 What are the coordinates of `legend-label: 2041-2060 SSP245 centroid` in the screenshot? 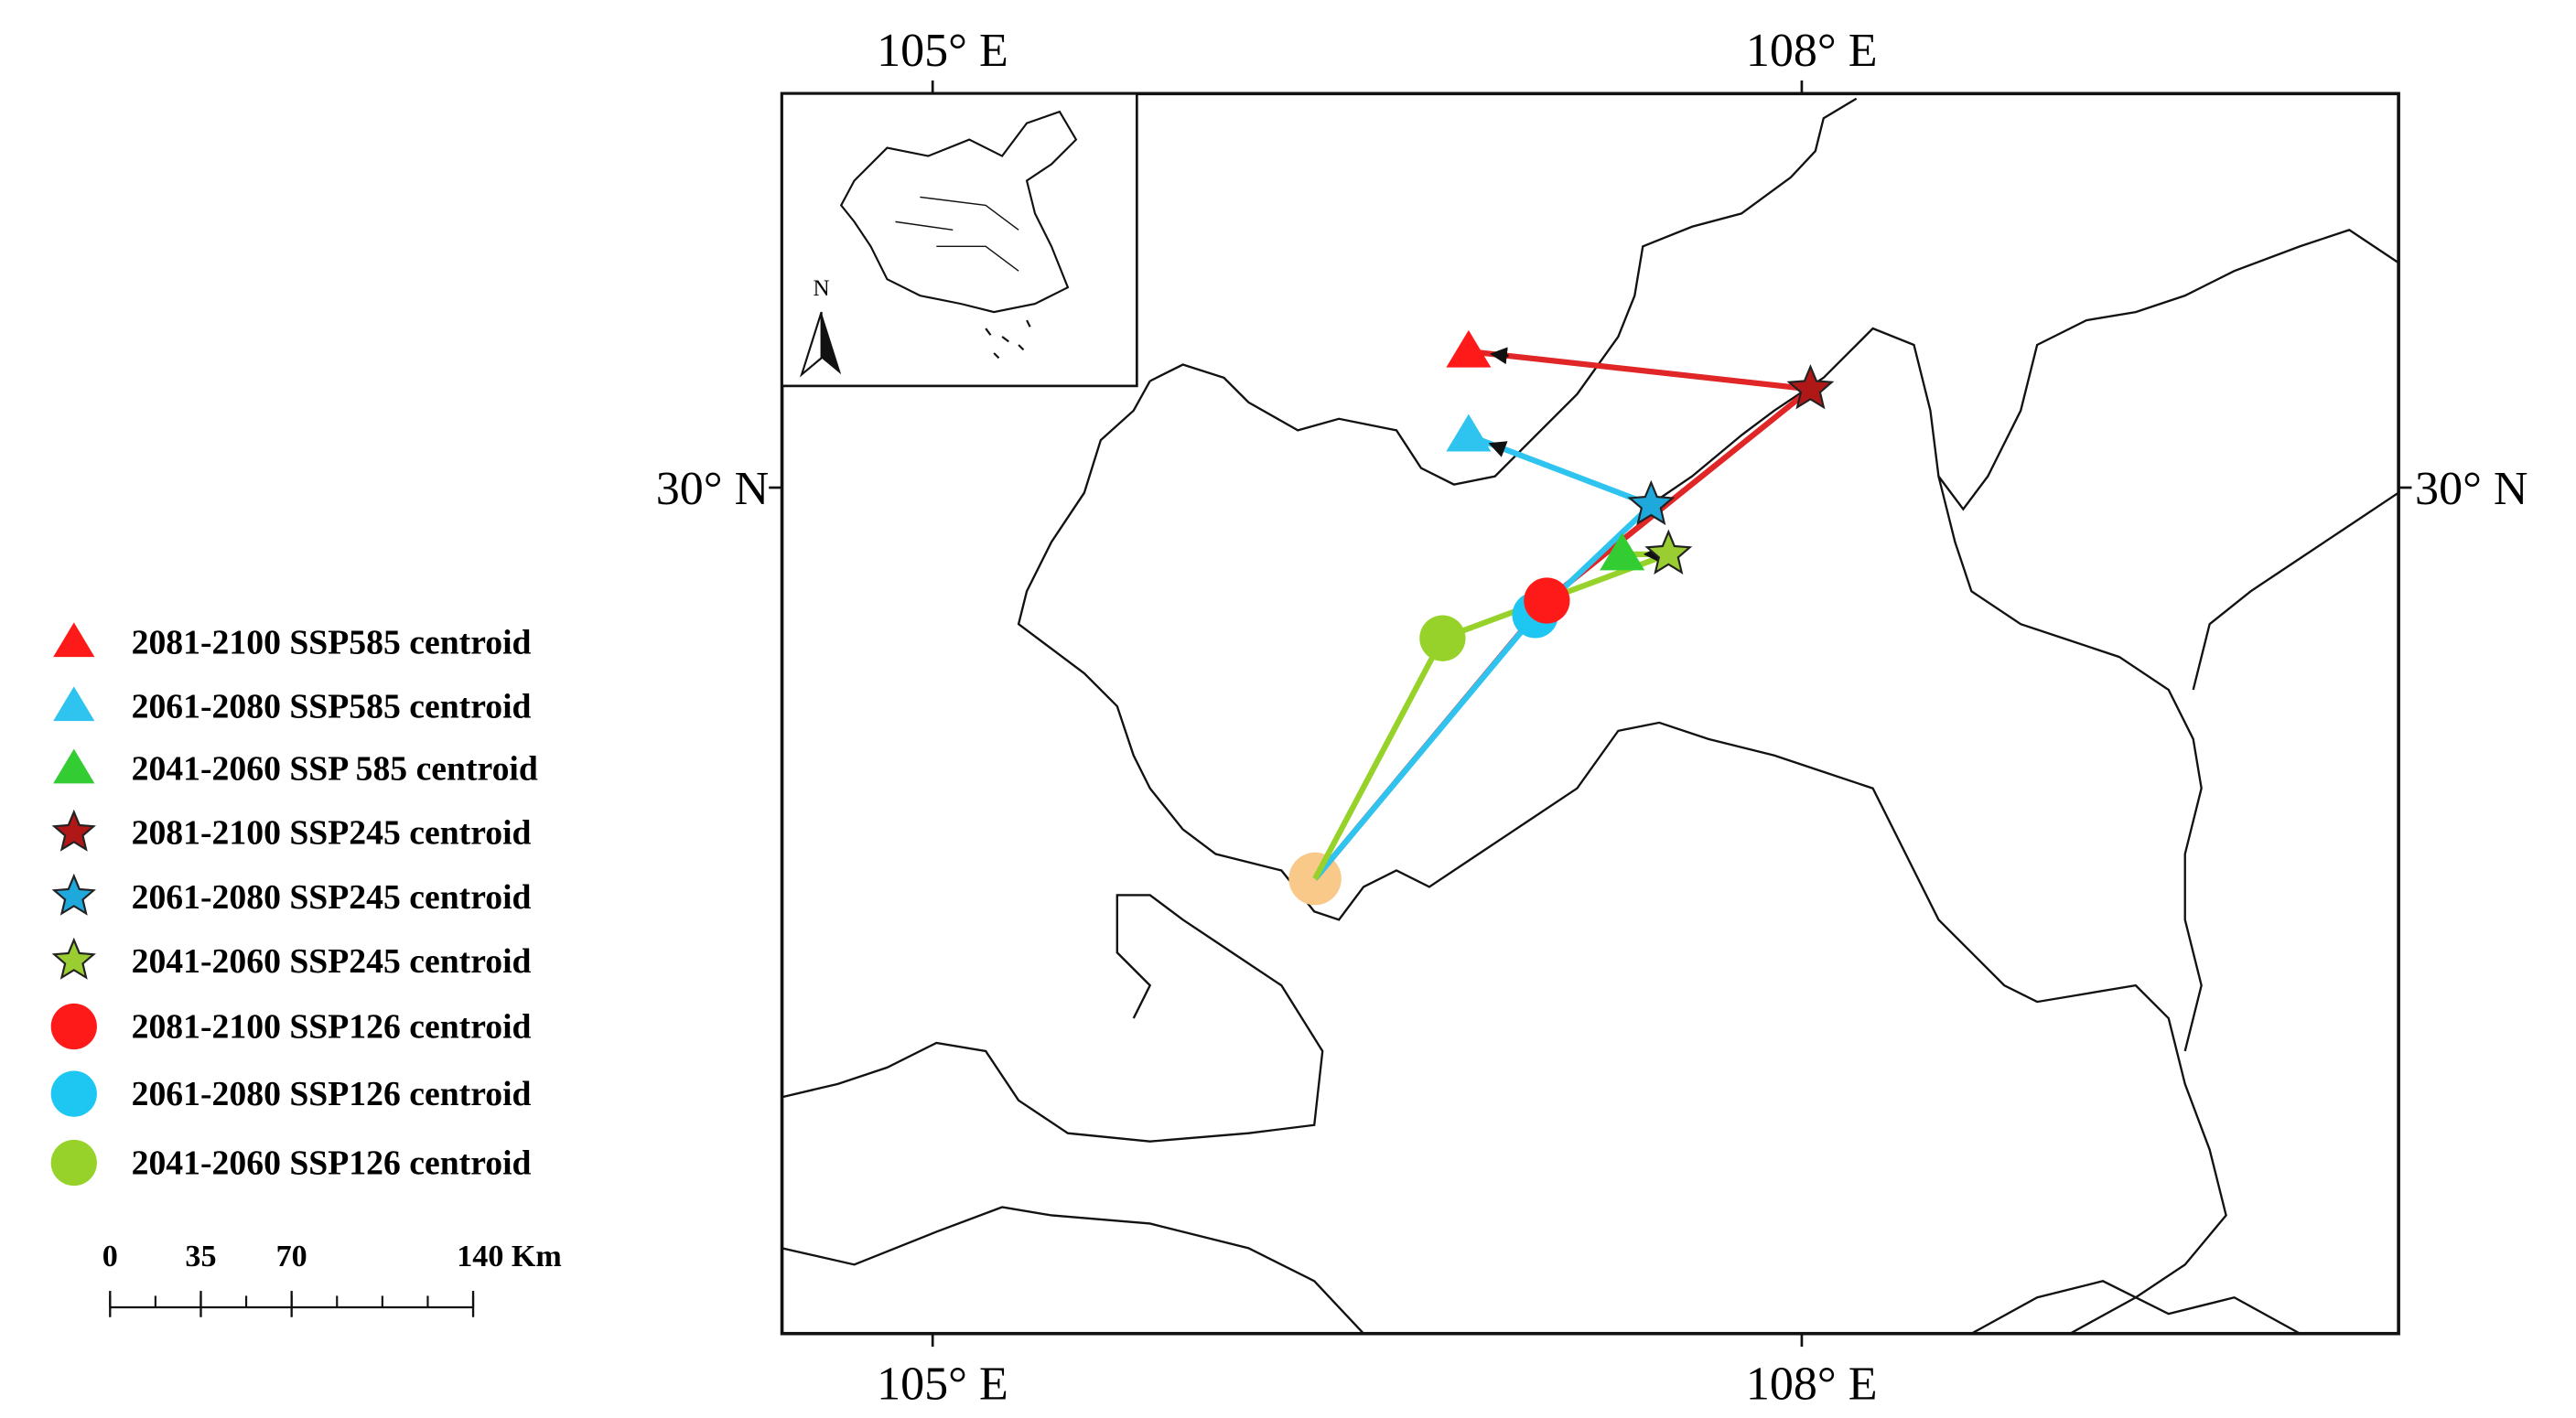 It's located at (332, 962).